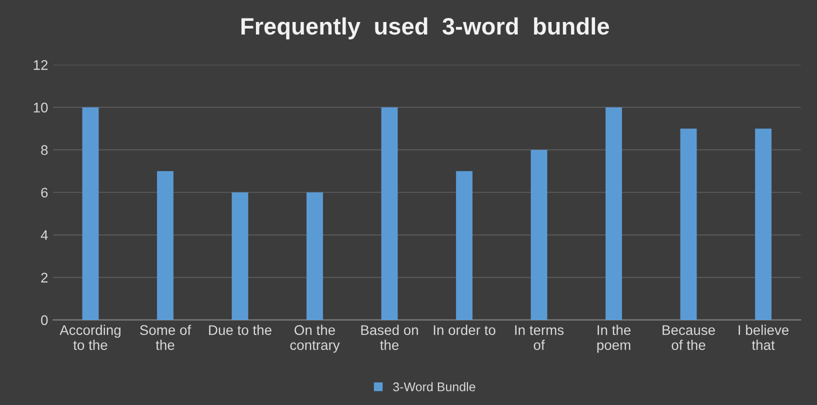 The width and height of the screenshot is (817, 405). What do you see at coordinates (614, 338) in the screenshot?
I see `x-tick-label: In the poem` at bounding box center [614, 338].